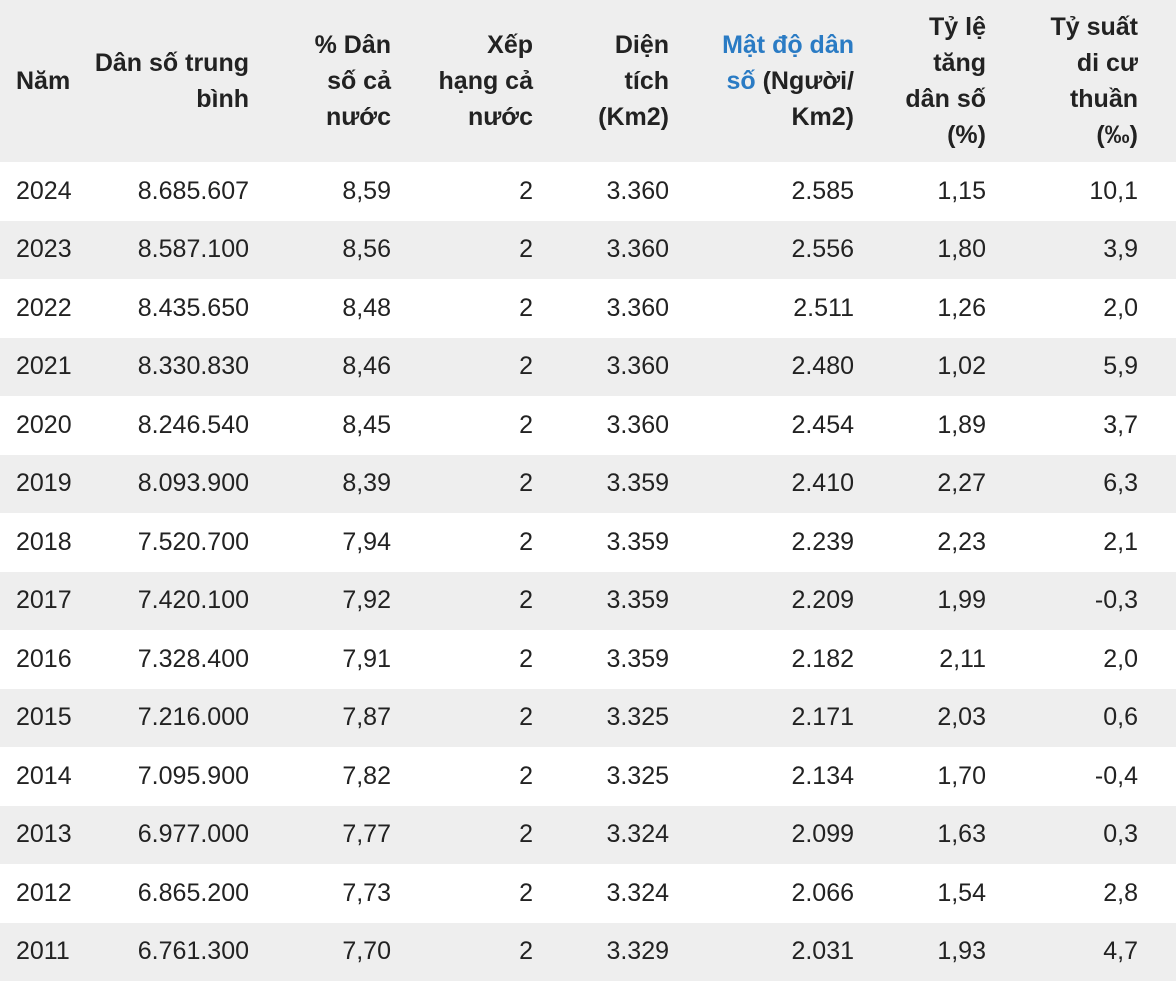 The height and width of the screenshot is (981, 1176). I want to click on header-year: Năm, so click(45, 81).